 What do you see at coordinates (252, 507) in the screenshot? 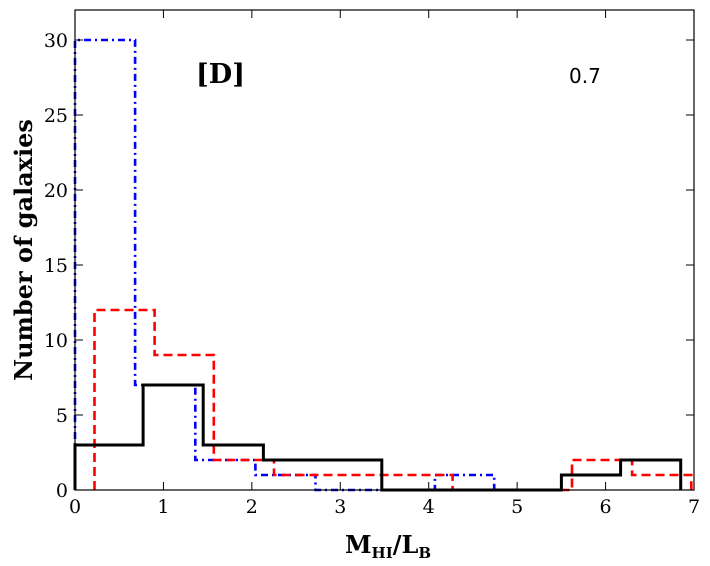
I see `x-tick-label: 2` at bounding box center [252, 507].